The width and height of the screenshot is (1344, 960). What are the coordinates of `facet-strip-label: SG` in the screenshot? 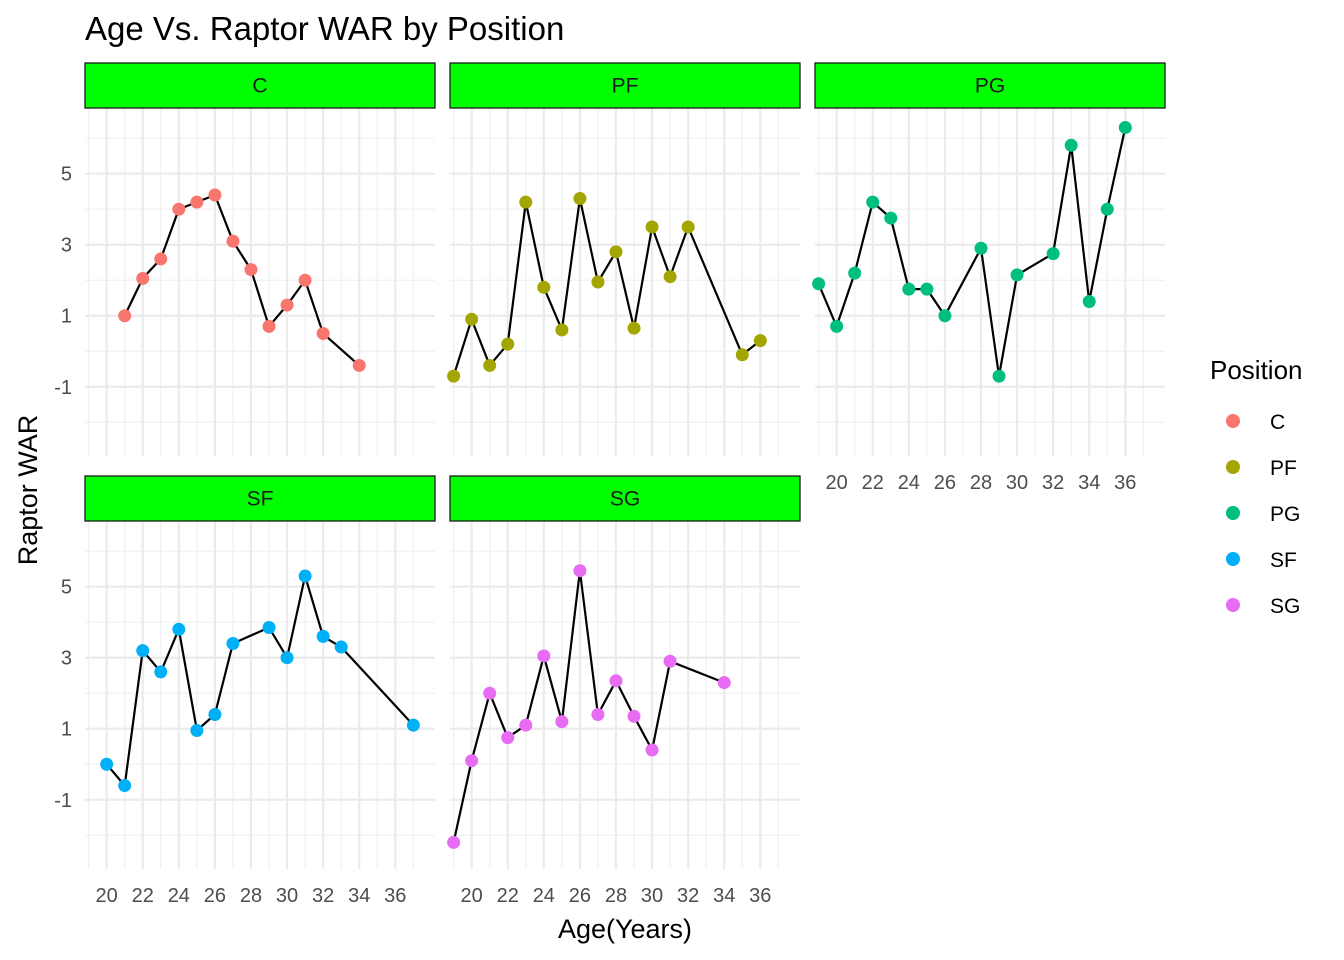 It's located at (625, 499).